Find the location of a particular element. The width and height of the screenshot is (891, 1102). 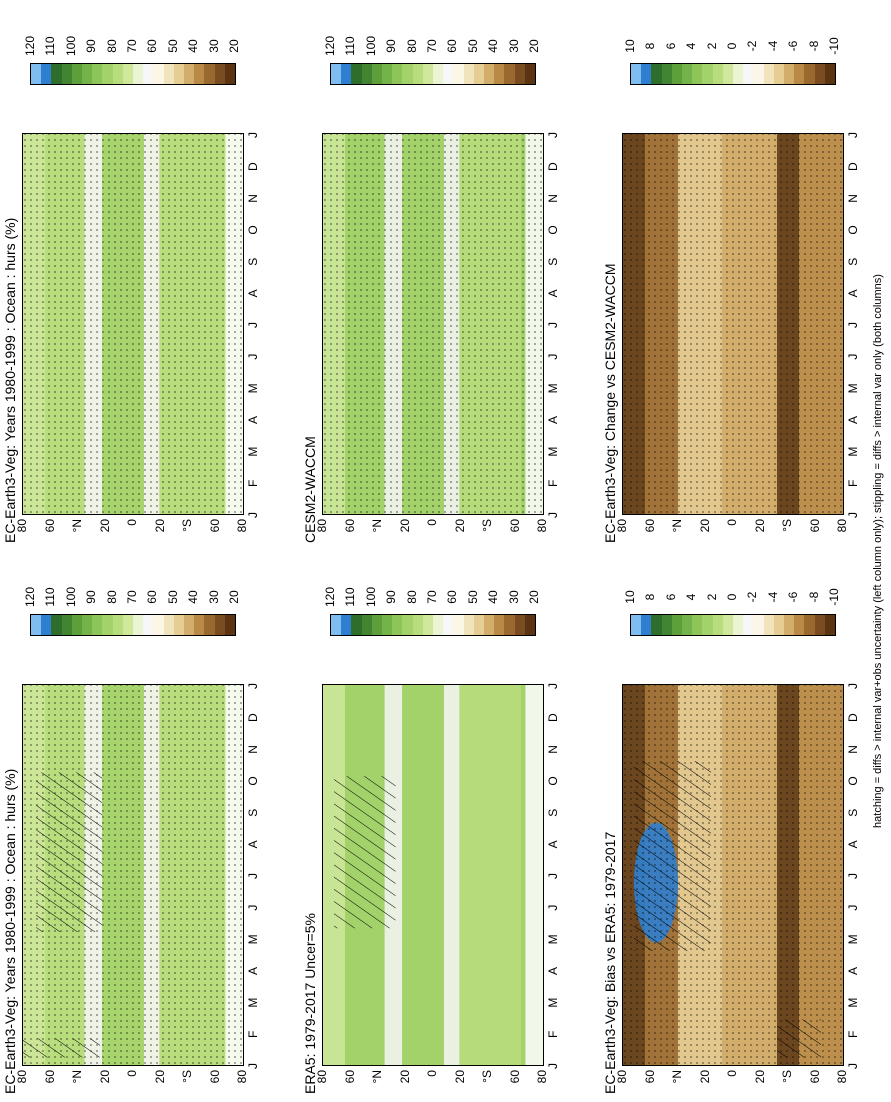

colorbar-label: 4 is located at coordinates (691, 46).